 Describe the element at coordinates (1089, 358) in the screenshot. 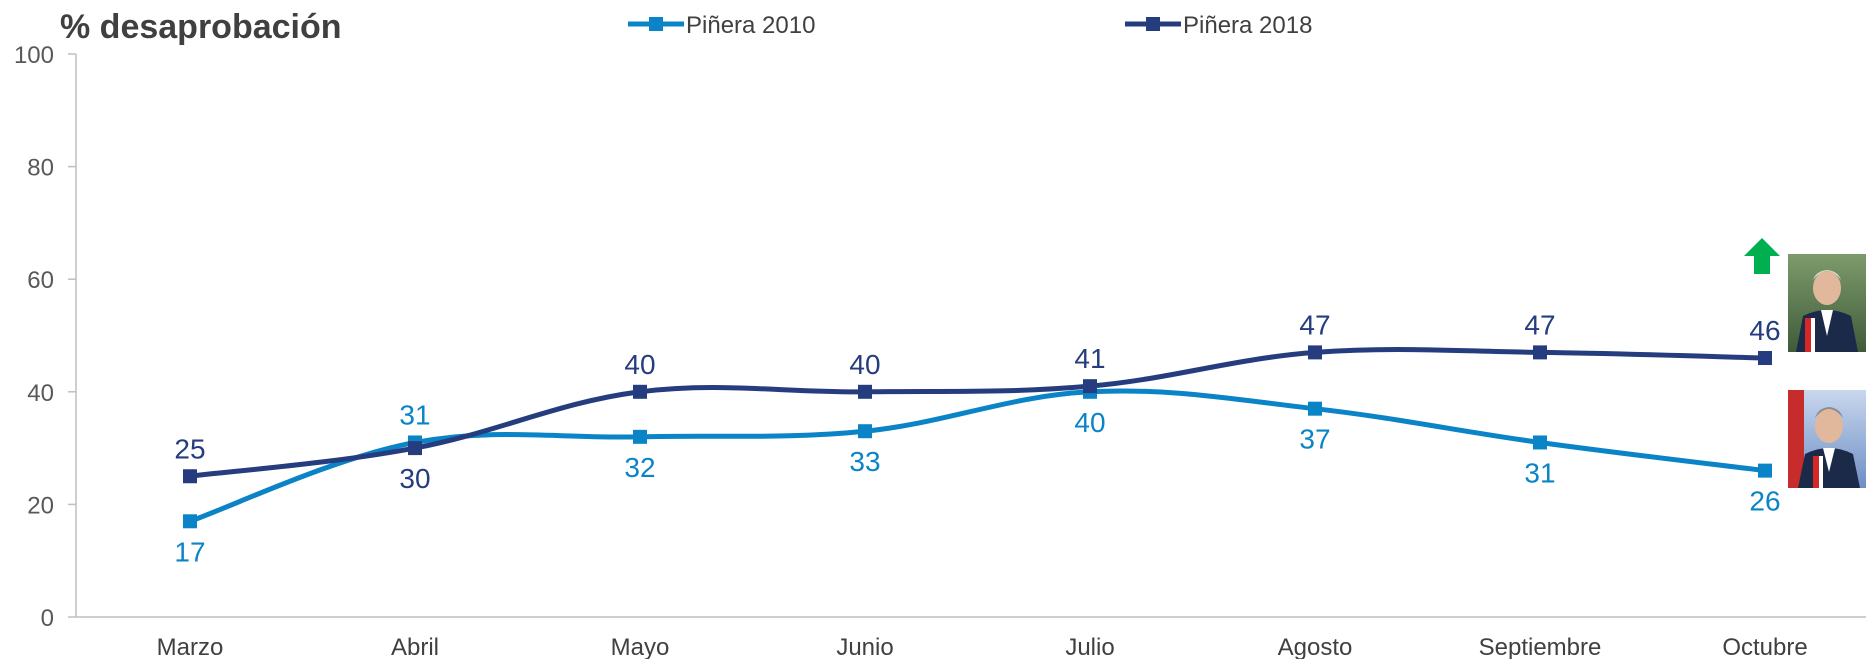

I see `data-label-pinera-2018: 41` at that location.